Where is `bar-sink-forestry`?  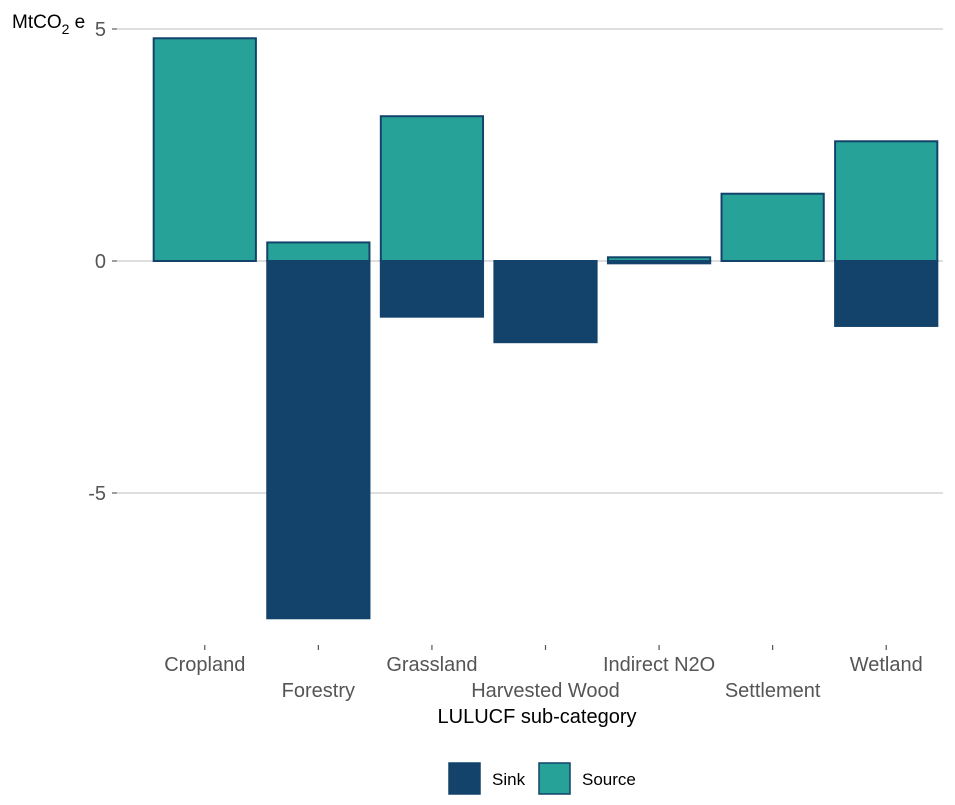 bar-sink-forestry is located at coordinates (318, 440).